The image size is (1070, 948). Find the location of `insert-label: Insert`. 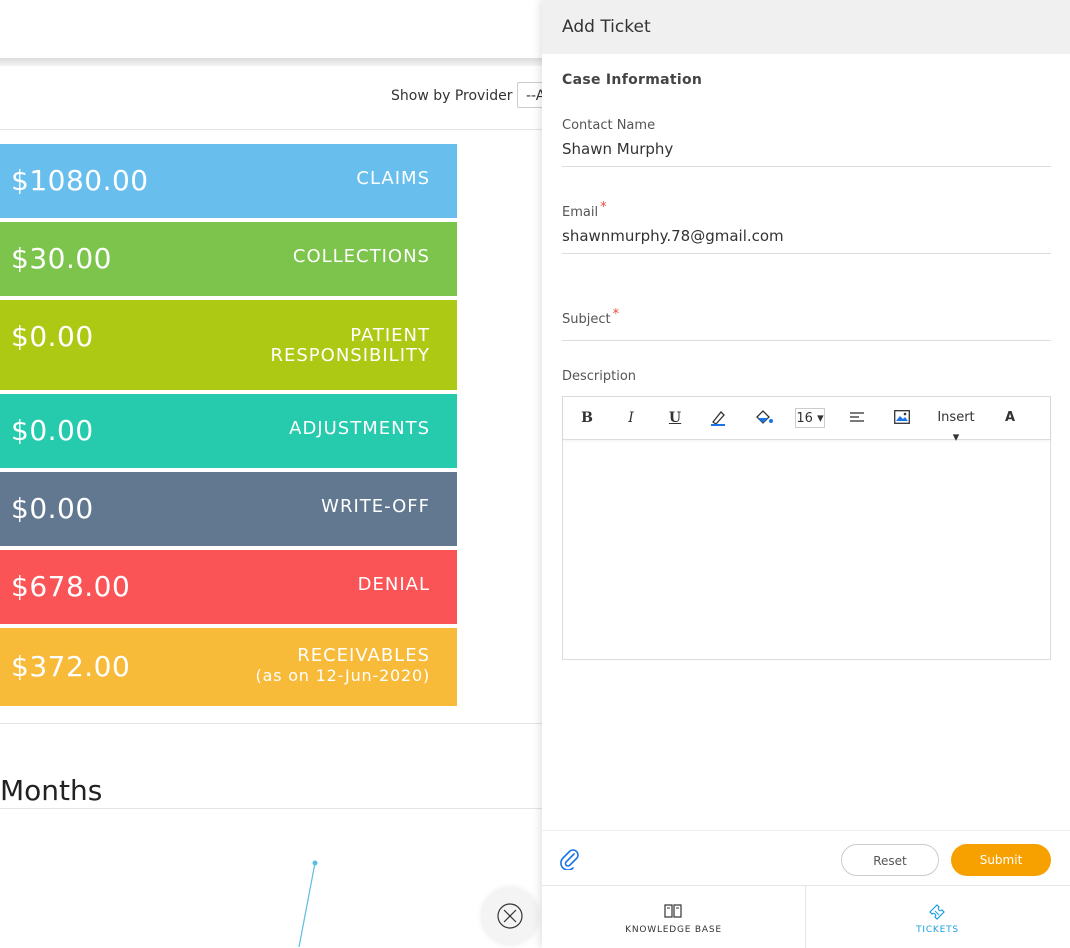

insert-label: Insert is located at coordinates (956, 417).